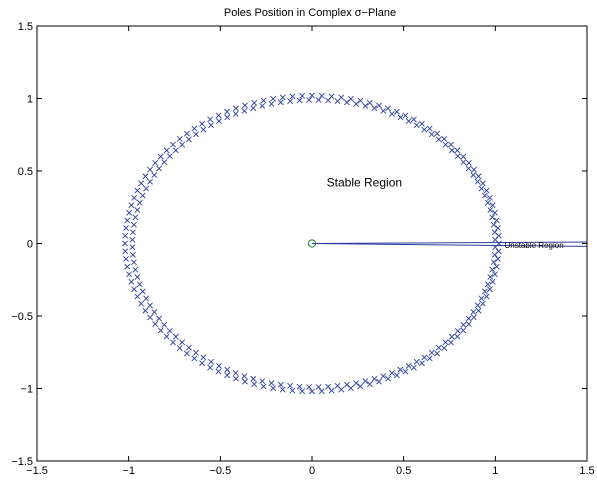 The image size is (597, 482). What do you see at coordinates (586, 471) in the screenshot?
I see `x-tick-label: 1.5` at bounding box center [586, 471].